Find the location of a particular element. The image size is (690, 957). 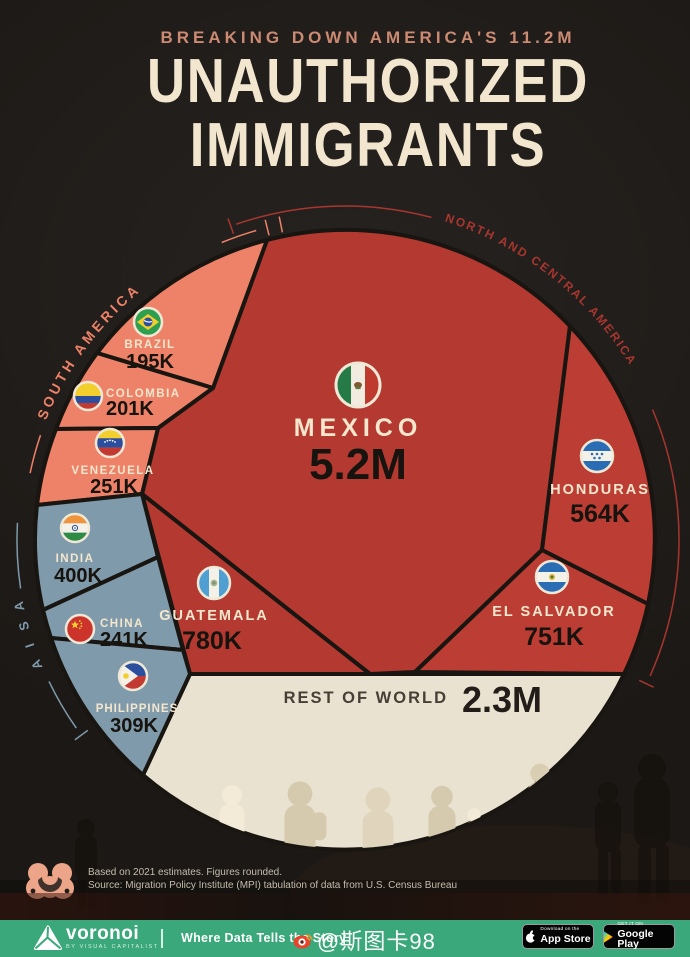

label-el-salvador-value: 751K is located at coordinates (554, 637).